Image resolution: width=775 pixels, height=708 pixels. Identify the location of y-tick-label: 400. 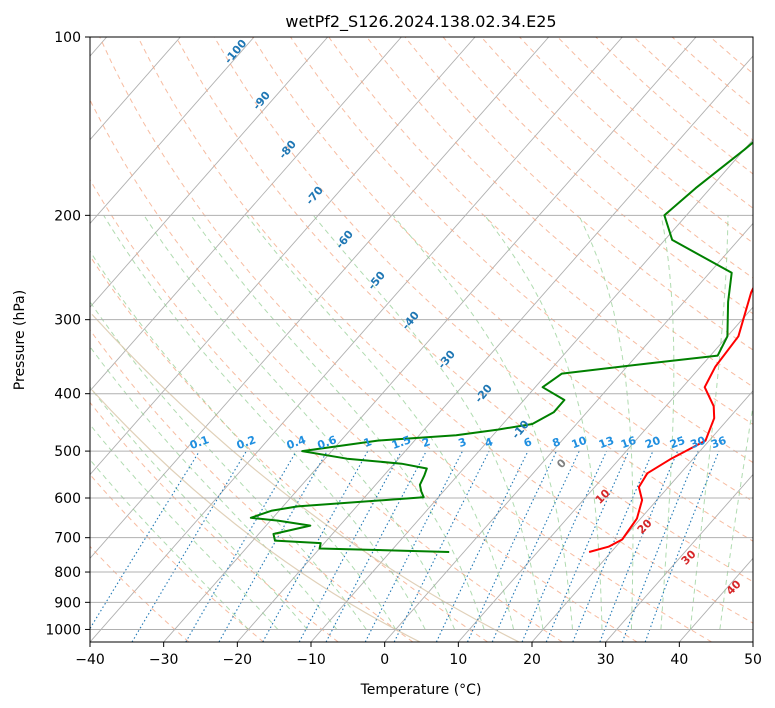
(67, 395).